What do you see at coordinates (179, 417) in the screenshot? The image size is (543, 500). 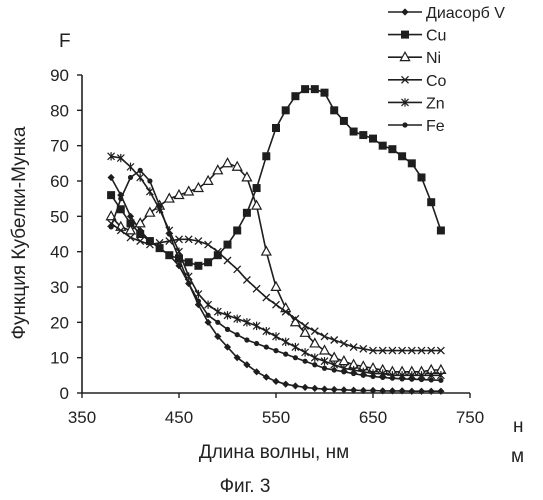 I see `x-tick-label: 450` at bounding box center [179, 417].